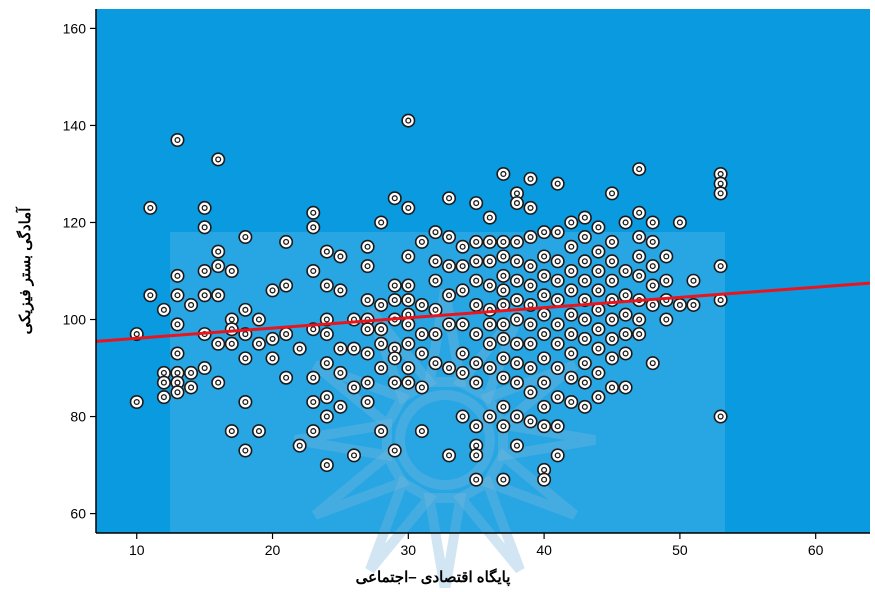  I want to click on y-tick-label: 160, so click(75, 28).